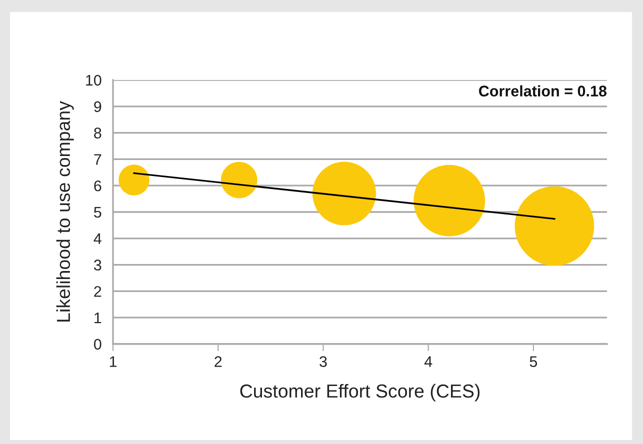  What do you see at coordinates (428, 361) in the screenshot?
I see `x-tick-label: 4` at bounding box center [428, 361].